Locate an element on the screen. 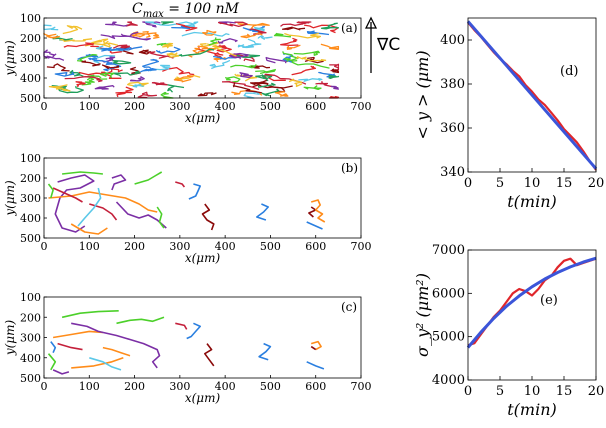  y-tick-label-b-2: 300 is located at coordinates (30, 198).